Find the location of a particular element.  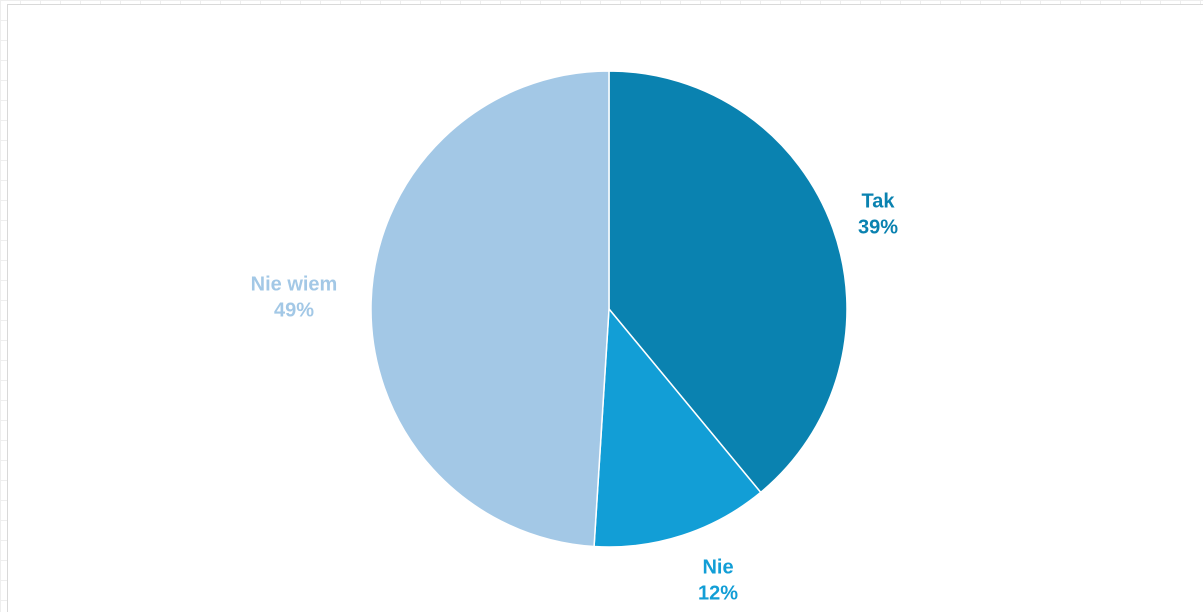

slice-category-label: Nie wiem is located at coordinates (294, 284).